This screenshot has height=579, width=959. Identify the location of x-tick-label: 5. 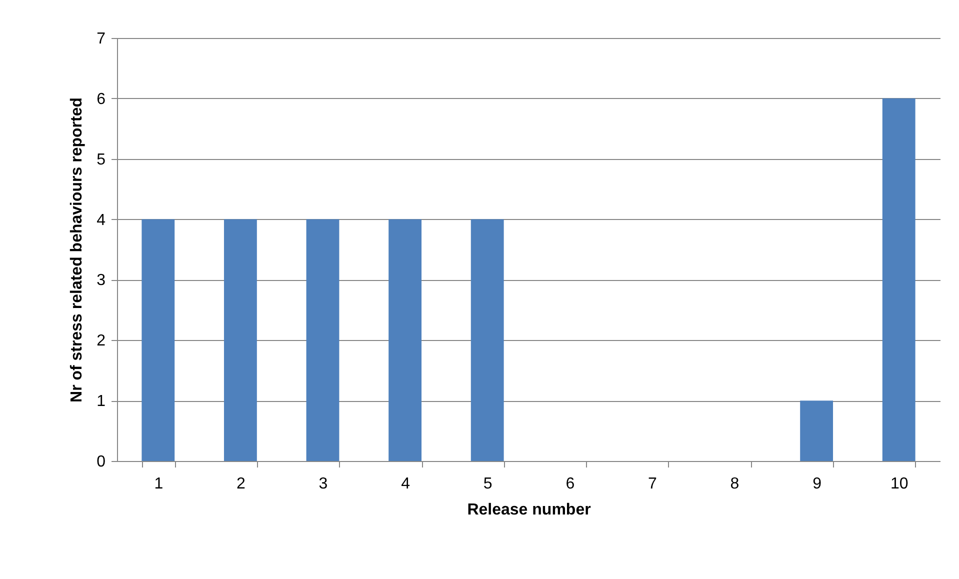
(487, 484).